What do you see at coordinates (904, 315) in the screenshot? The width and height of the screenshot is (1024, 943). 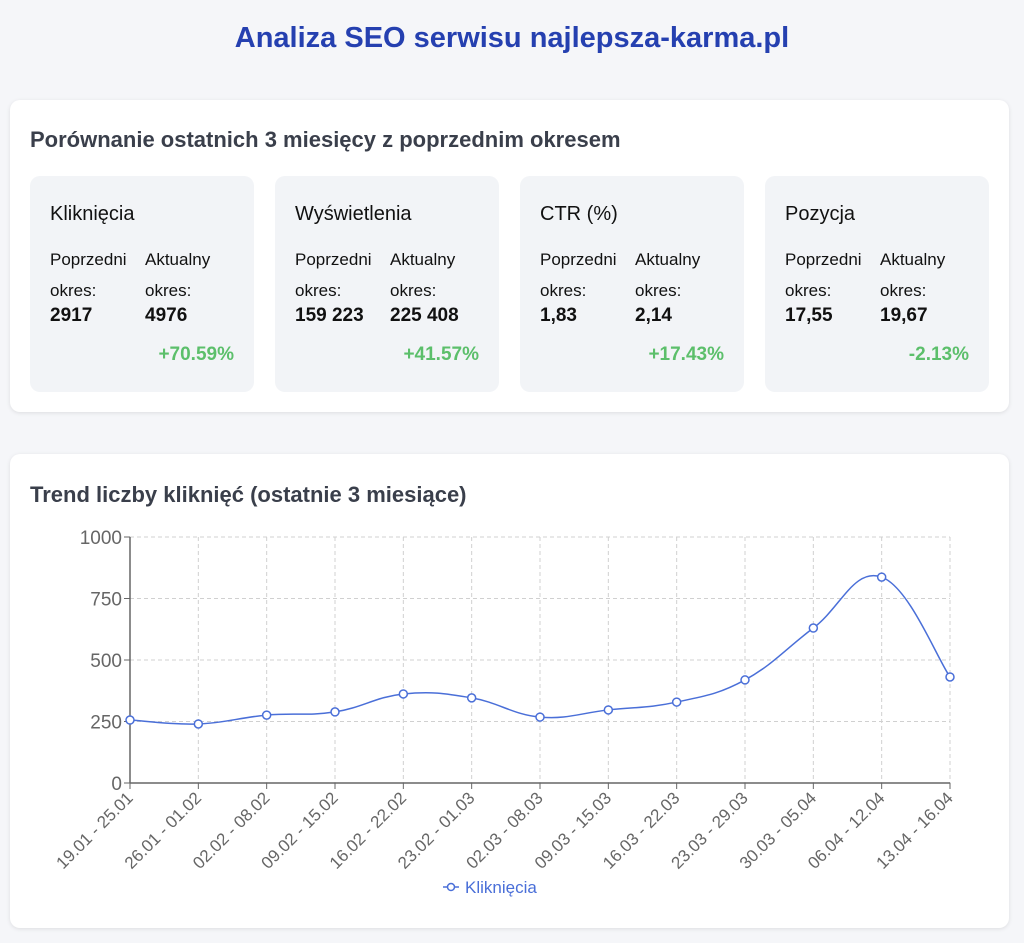 I see `curr-value: 19,67` at bounding box center [904, 315].